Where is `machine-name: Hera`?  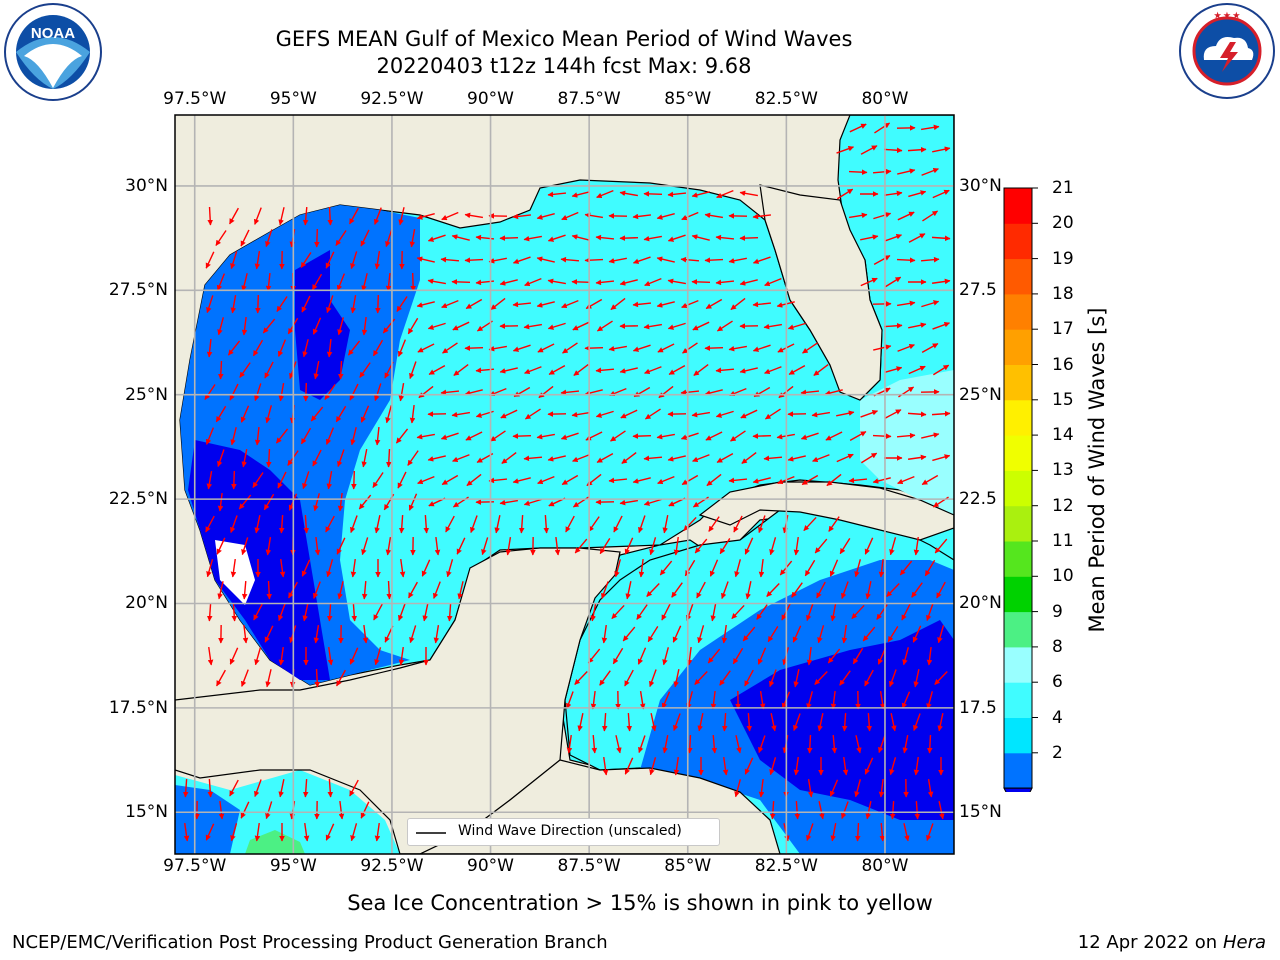
machine-name: Hera is located at coordinates (1244, 942).